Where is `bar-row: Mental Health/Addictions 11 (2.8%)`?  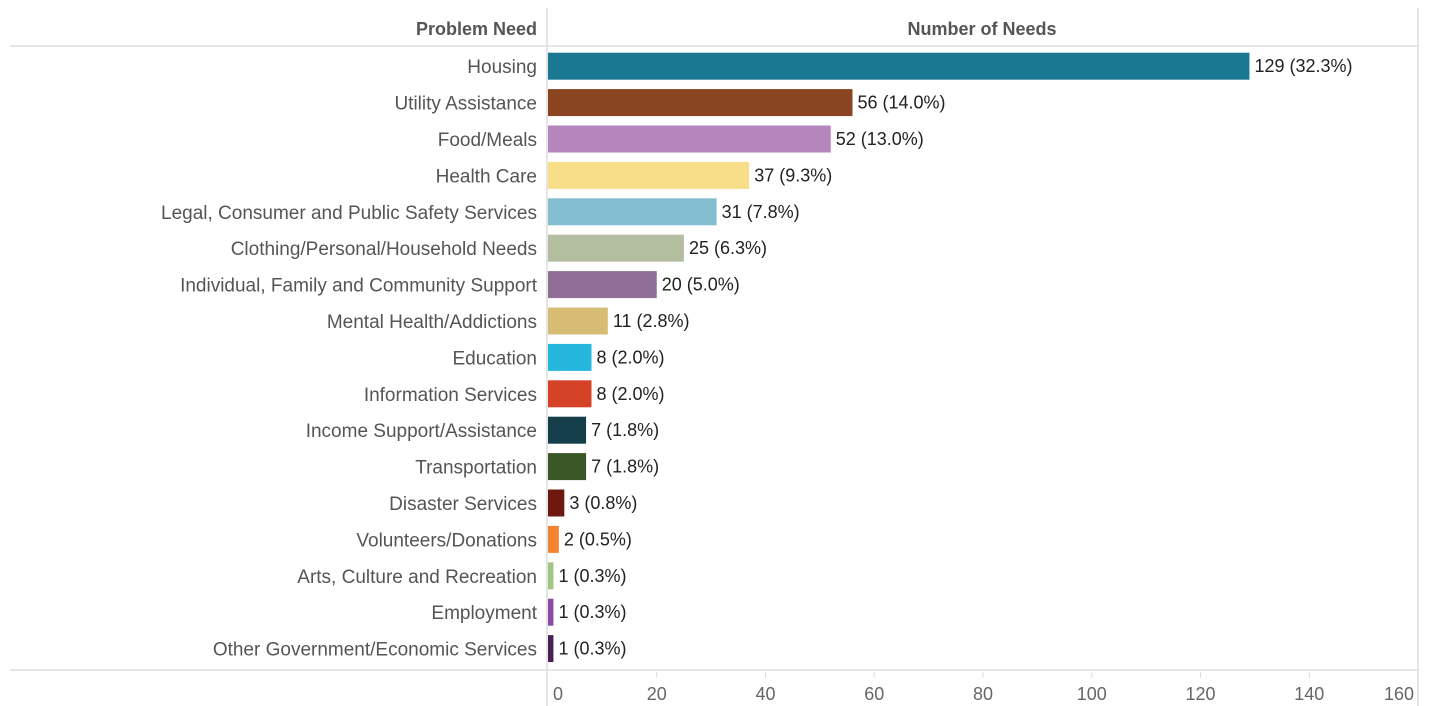 bar-row: Mental Health/Addictions 11 (2.8%) is located at coordinates (508, 321).